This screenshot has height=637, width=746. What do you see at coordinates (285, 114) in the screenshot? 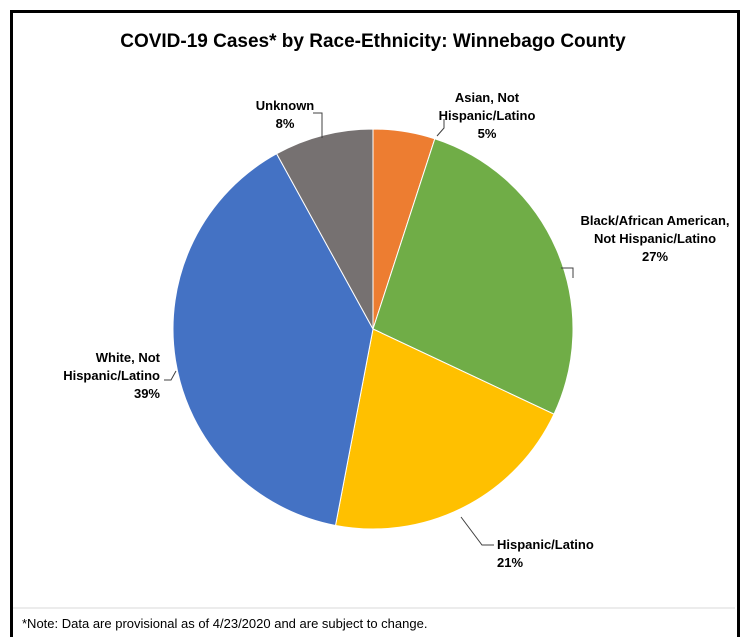
I see `slice-label-4: Unknown 8%` at bounding box center [285, 114].